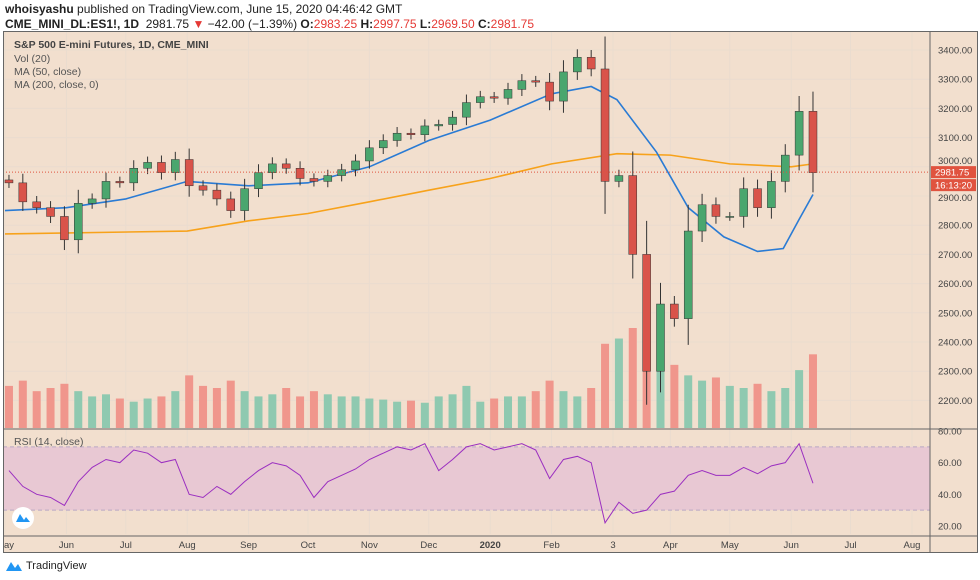  I want to click on low-value: 2969.50, so click(453, 24).